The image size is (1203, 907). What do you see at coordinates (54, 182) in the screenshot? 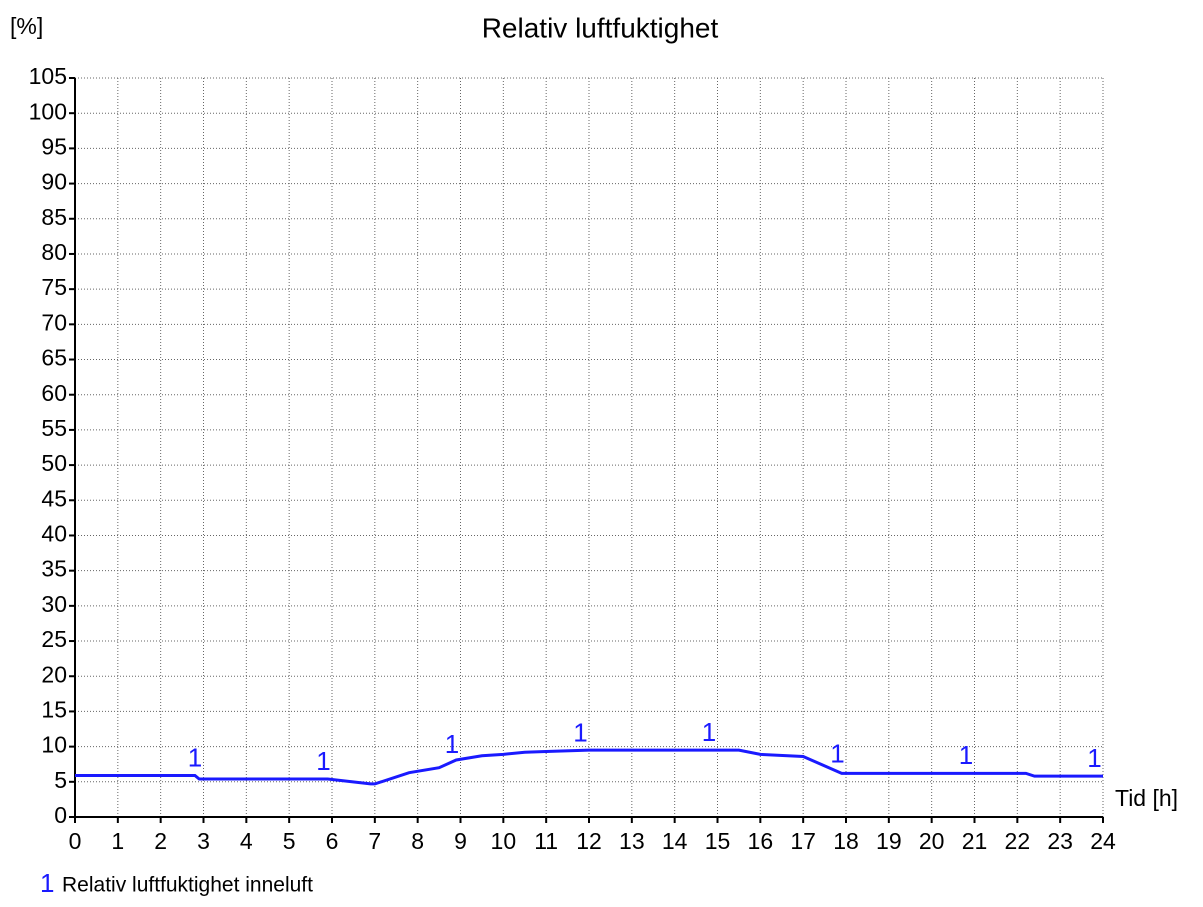
I see `y-tick-label: 90` at bounding box center [54, 182].